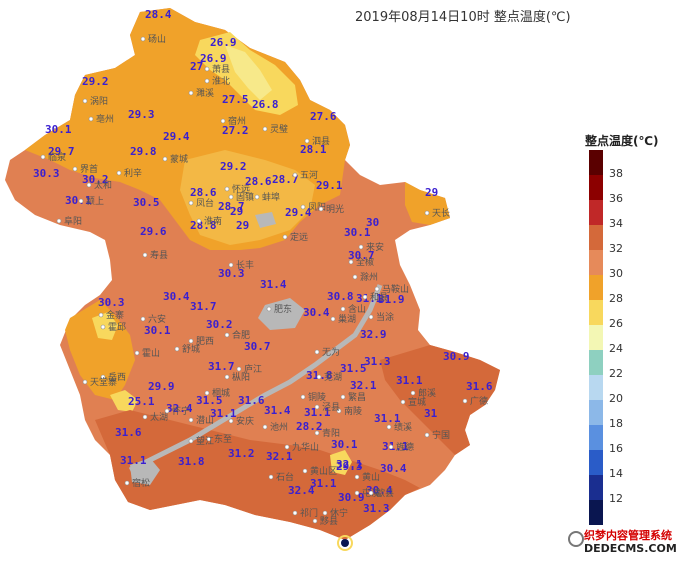 This screenshot has height=562, width=690. I want to click on legend-label: 24, so click(616, 348).